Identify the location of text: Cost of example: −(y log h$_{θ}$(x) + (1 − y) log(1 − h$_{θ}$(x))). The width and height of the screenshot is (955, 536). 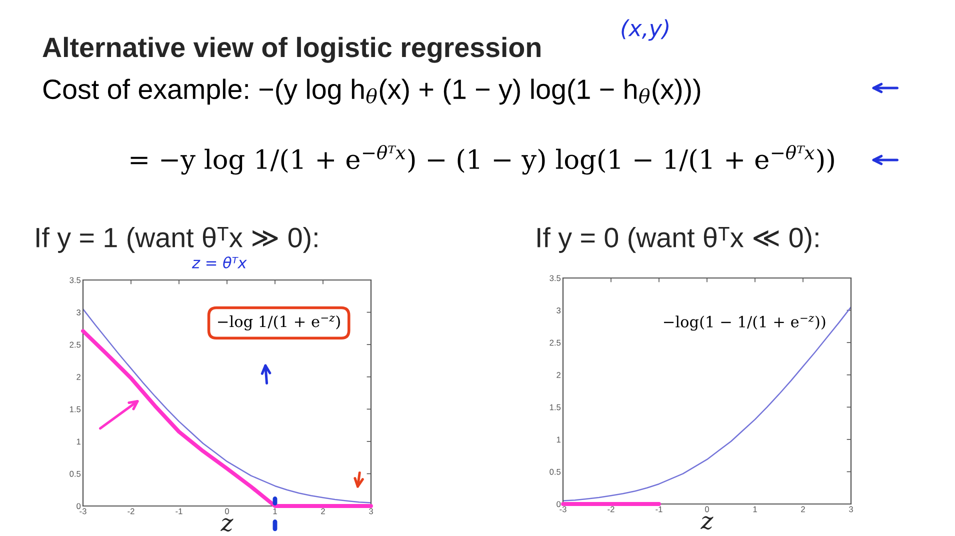
(371, 91).